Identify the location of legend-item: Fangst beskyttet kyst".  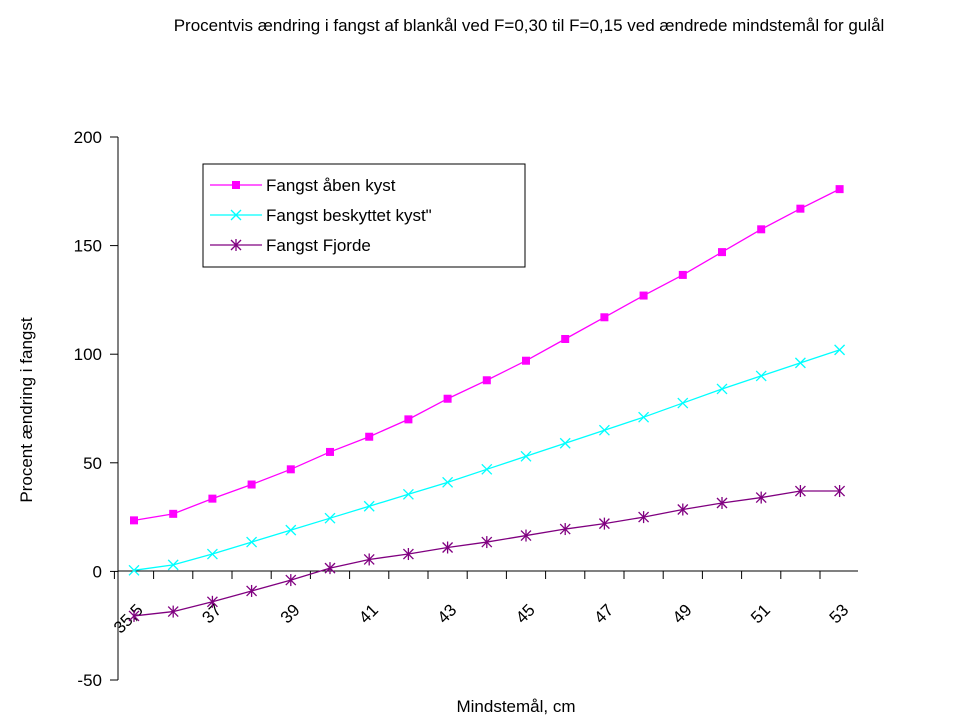
(321, 215).